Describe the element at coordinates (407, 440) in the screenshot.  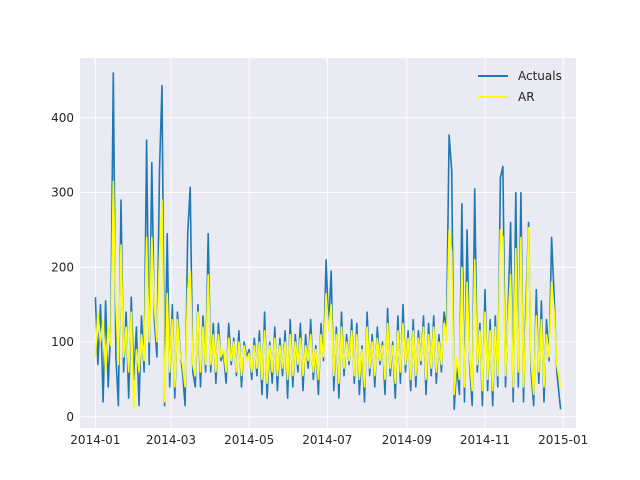
I see `x-tick-label: 2014-09` at that location.